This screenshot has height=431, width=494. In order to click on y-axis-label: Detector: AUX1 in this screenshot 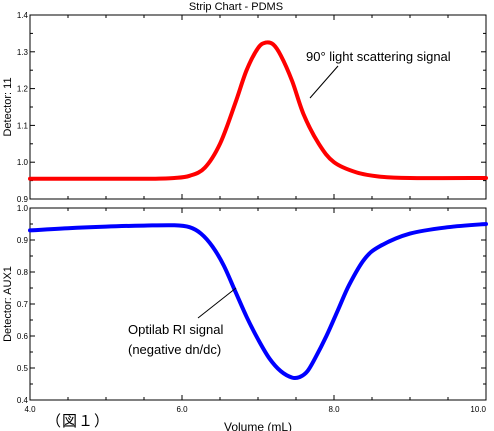, I will do `click(8, 304)`.